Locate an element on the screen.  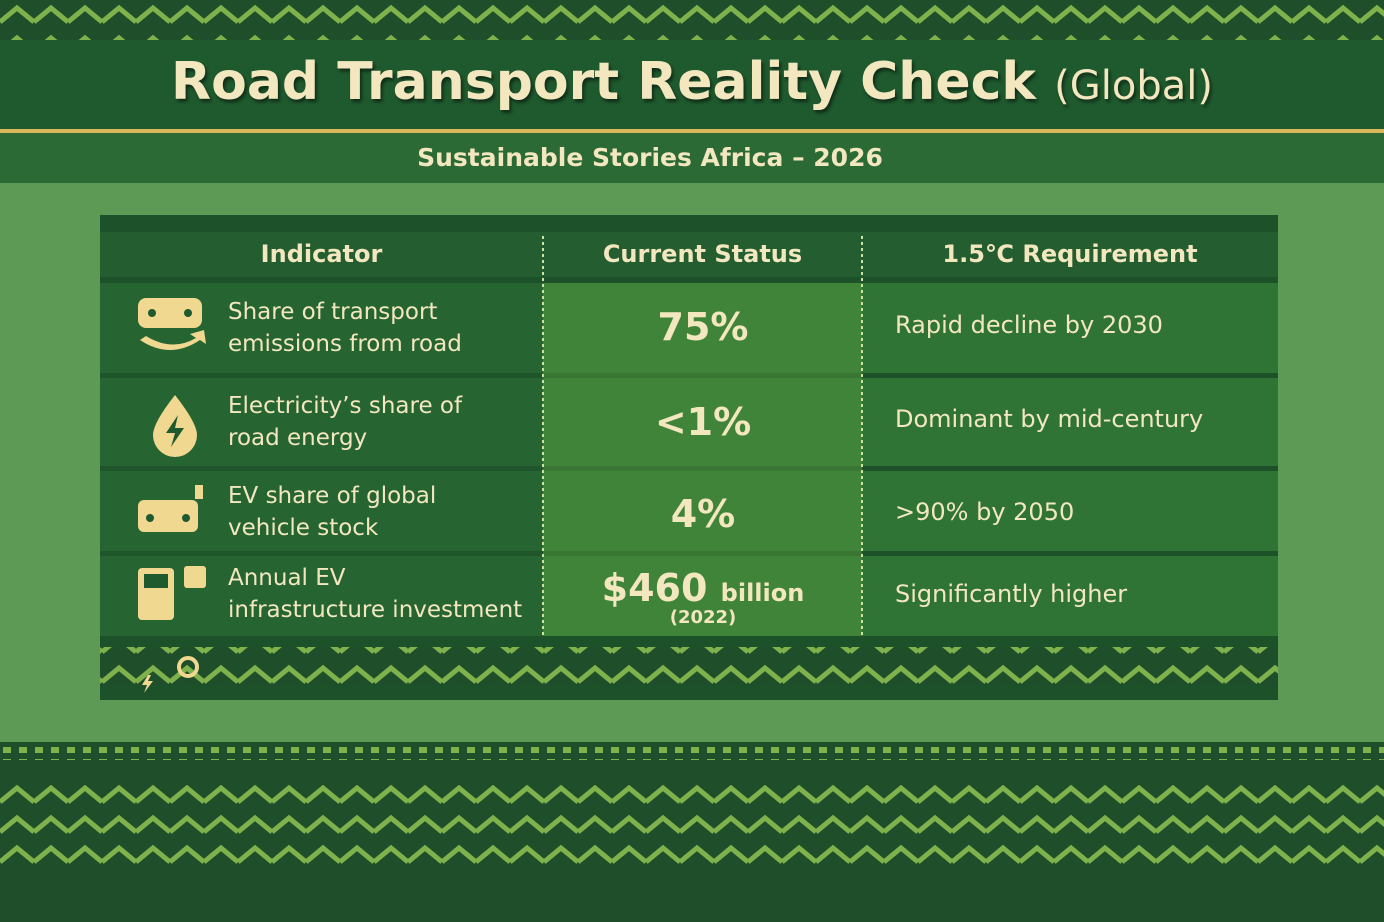
status: 75% is located at coordinates (703, 327).